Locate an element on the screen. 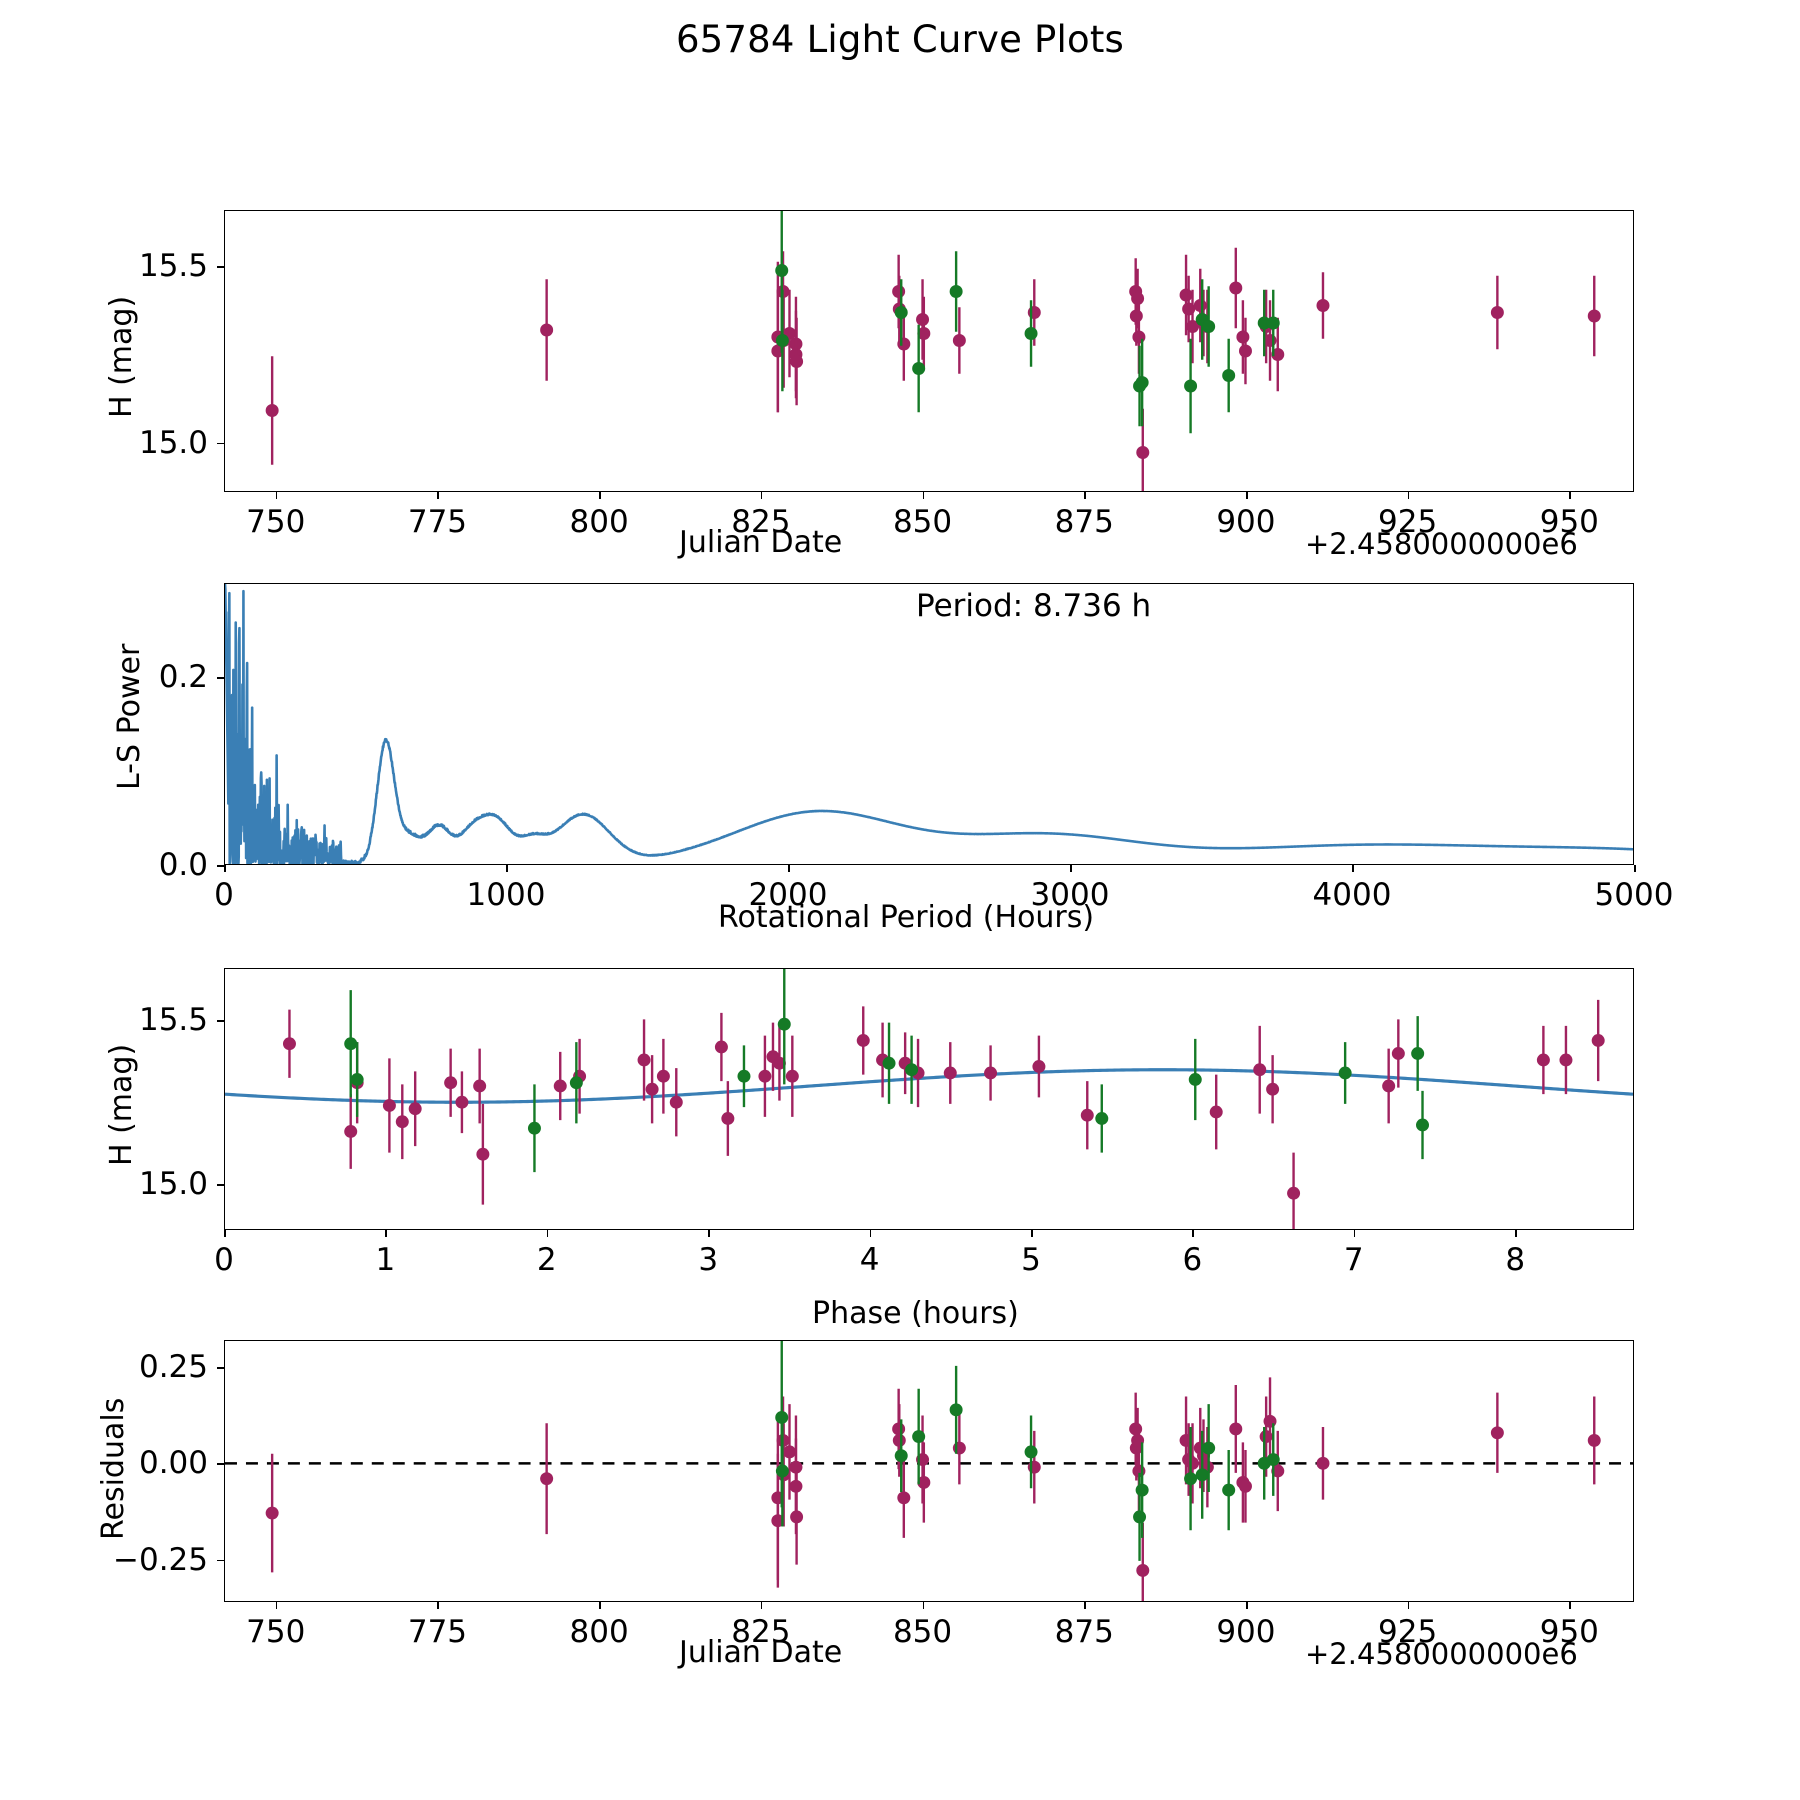 The width and height of the screenshot is (1800, 1800). period-annotation: Period: 8.736 h is located at coordinates (1034, 606).